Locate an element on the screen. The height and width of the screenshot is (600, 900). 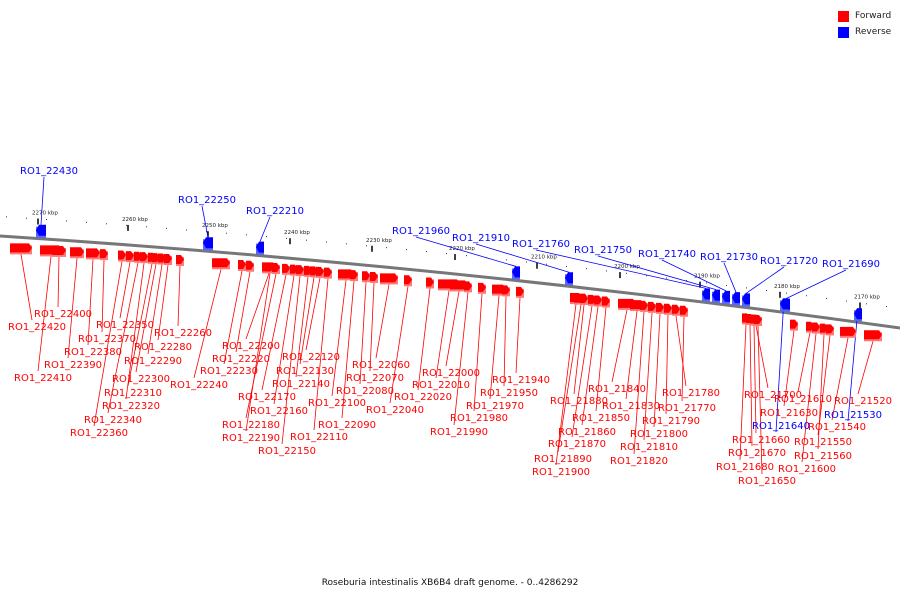
gene-label-ro1-21860: RO1_21860 is located at coordinates (587, 432).